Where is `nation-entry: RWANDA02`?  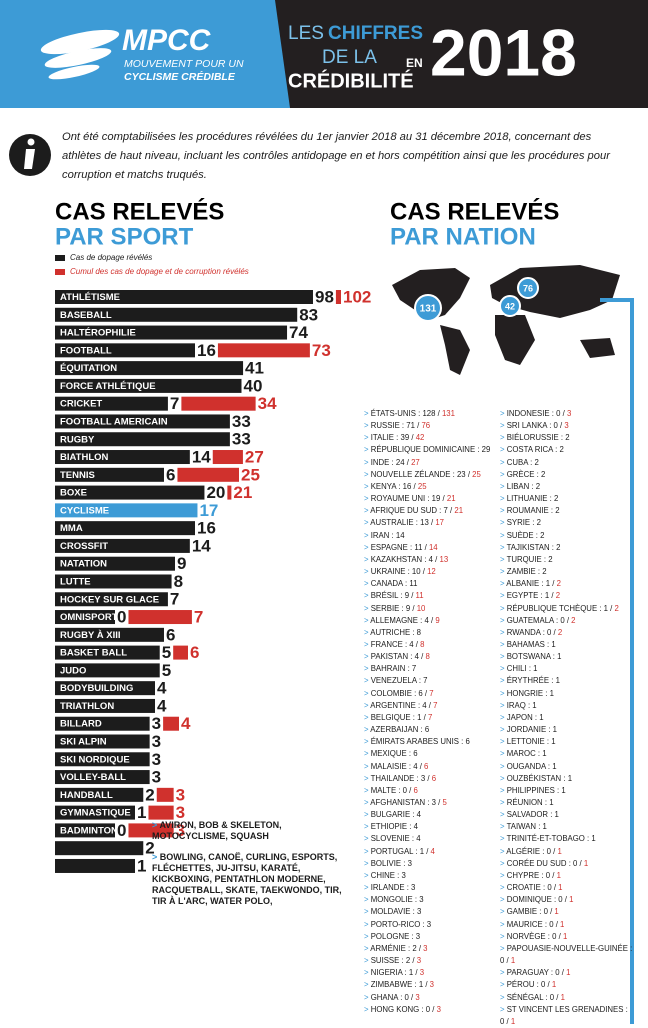 nation-entry: RWANDA02 is located at coordinates (567, 633).